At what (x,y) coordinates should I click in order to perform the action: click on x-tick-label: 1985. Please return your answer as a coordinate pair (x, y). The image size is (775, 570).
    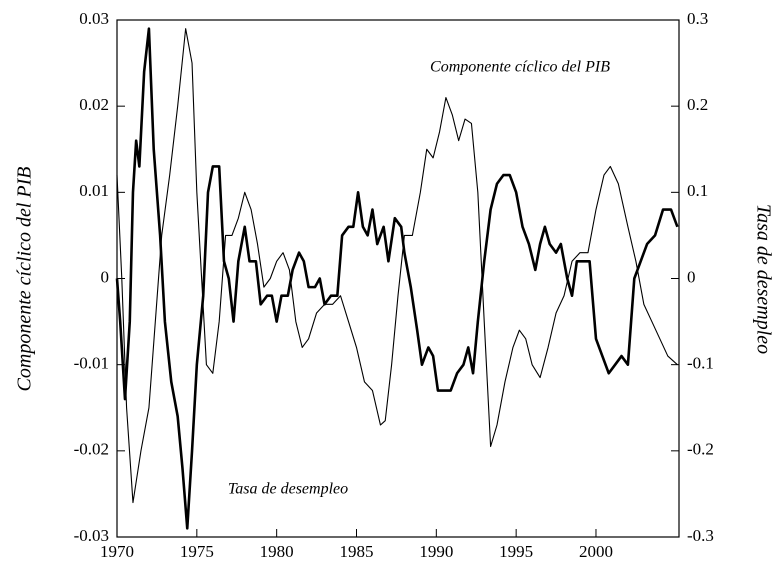
    Looking at the image, I should click on (356, 551).